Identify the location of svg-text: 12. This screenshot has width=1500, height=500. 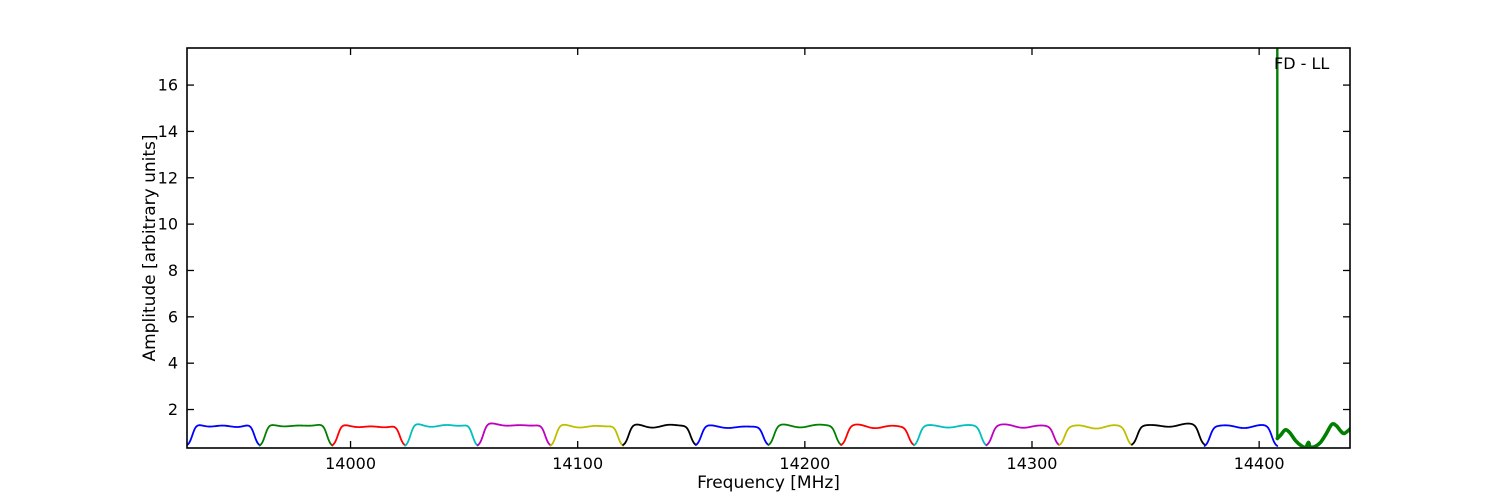
(168, 177).